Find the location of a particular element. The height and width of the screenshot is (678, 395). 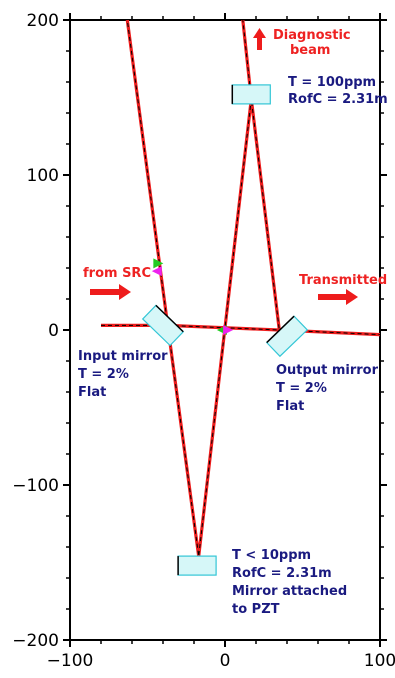

top-mirror-label-line1: T = 100ppm is located at coordinates (332, 82).